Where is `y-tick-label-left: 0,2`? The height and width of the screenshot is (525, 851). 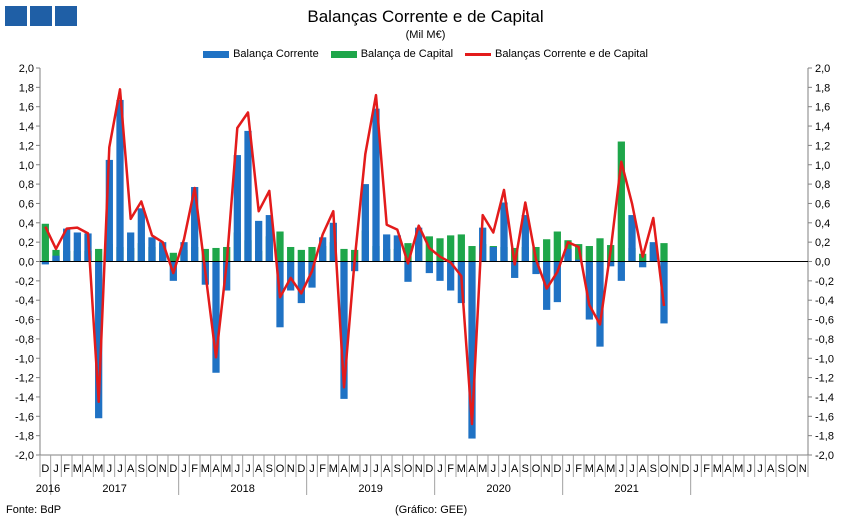 y-tick-label-left: 0,2 is located at coordinates (26, 243).